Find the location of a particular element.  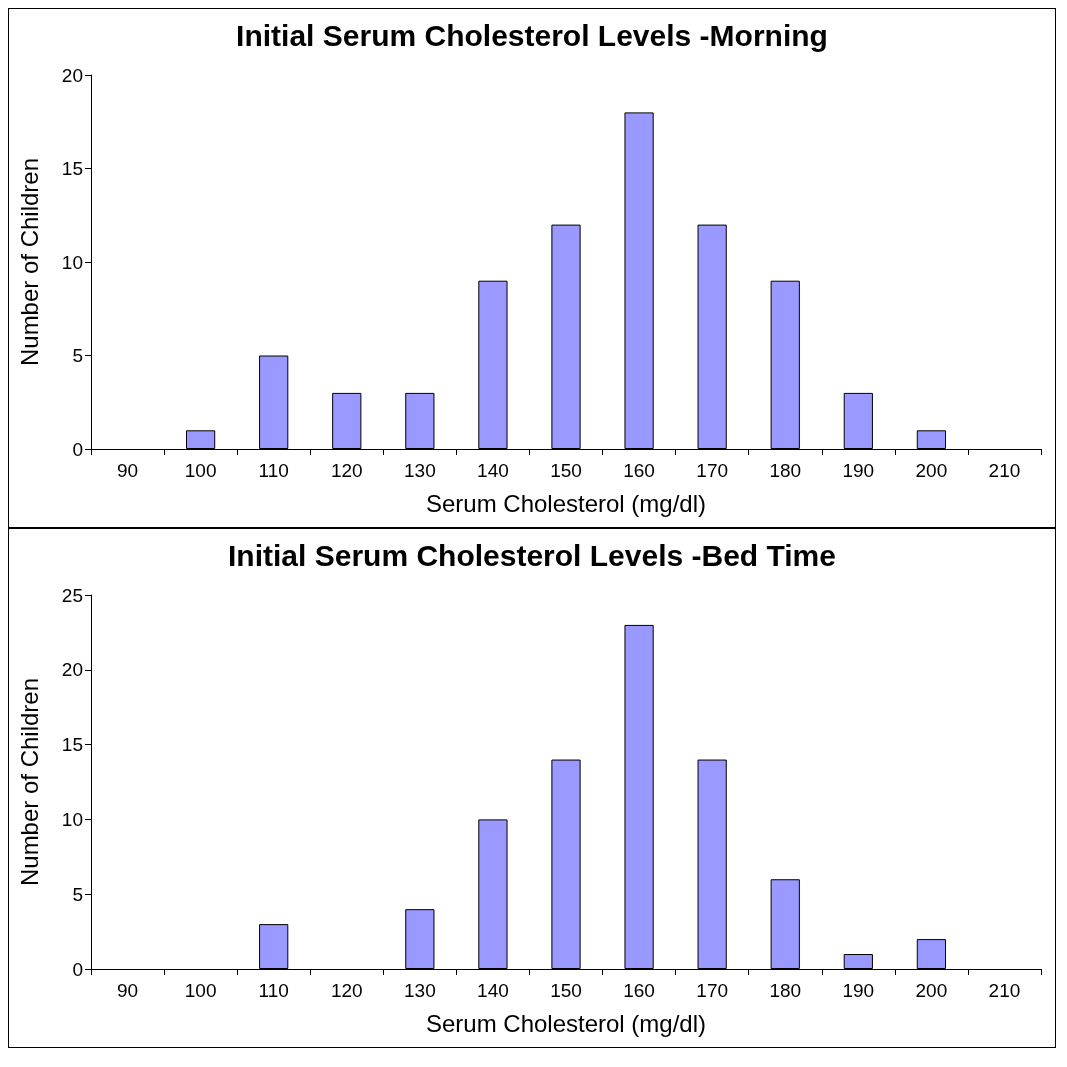

chart-title: Initial Serum Cholesterol Levels -Bed Time is located at coordinates (532, 555).